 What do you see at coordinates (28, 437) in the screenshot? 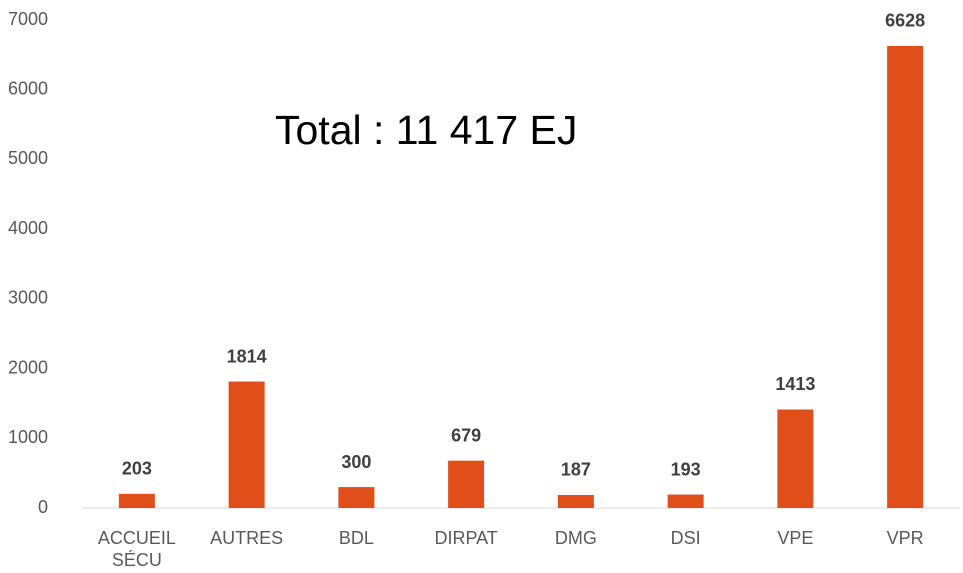
I see `y-tick-label: 1000` at bounding box center [28, 437].